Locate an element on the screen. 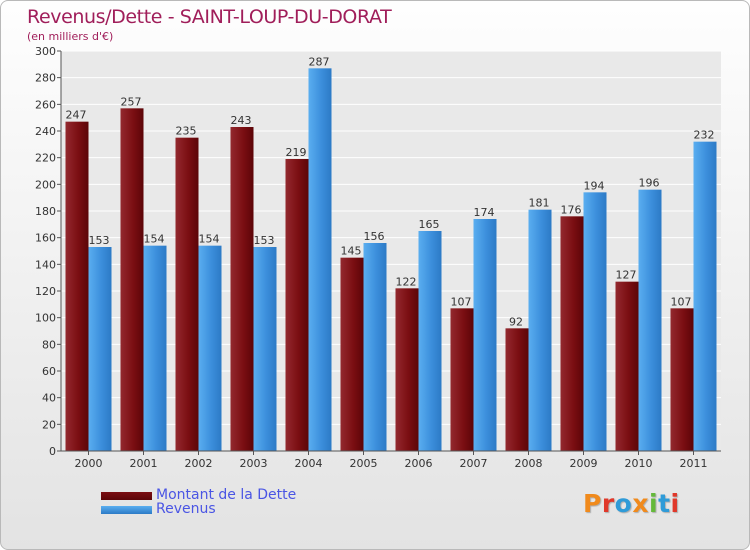 This screenshot has width=750, height=550. data-label-revenus: 287 is located at coordinates (319, 61).